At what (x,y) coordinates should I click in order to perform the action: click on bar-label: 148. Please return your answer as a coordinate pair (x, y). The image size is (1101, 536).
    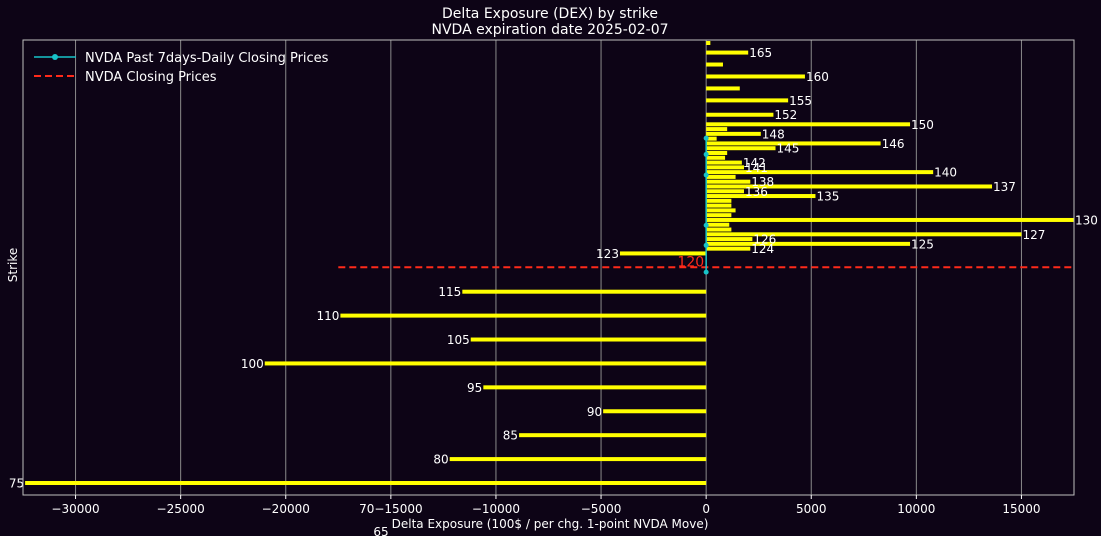
    Looking at the image, I should click on (773, 134).